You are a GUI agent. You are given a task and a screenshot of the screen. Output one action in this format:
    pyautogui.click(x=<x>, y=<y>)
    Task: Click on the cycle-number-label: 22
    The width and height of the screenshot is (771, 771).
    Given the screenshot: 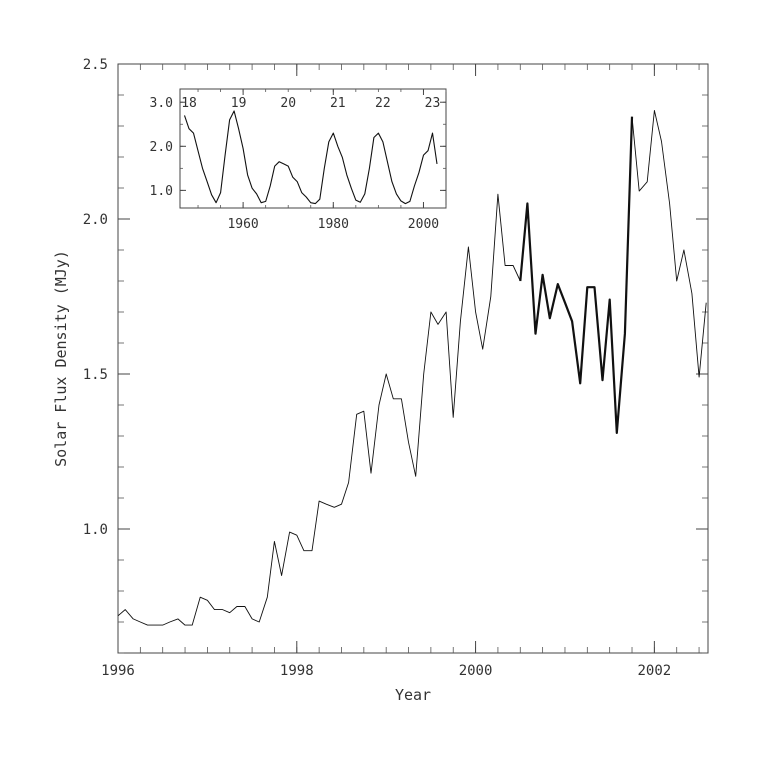 What is the action you would take?
    pyautogui.click(x=383, y=103)
    